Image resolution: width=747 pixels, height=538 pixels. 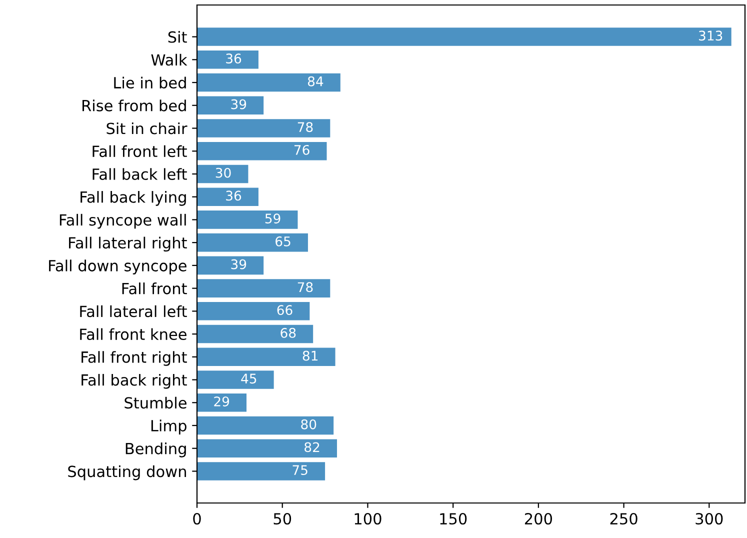 I want to click on data-label: 76, so click(x=302, y=149).